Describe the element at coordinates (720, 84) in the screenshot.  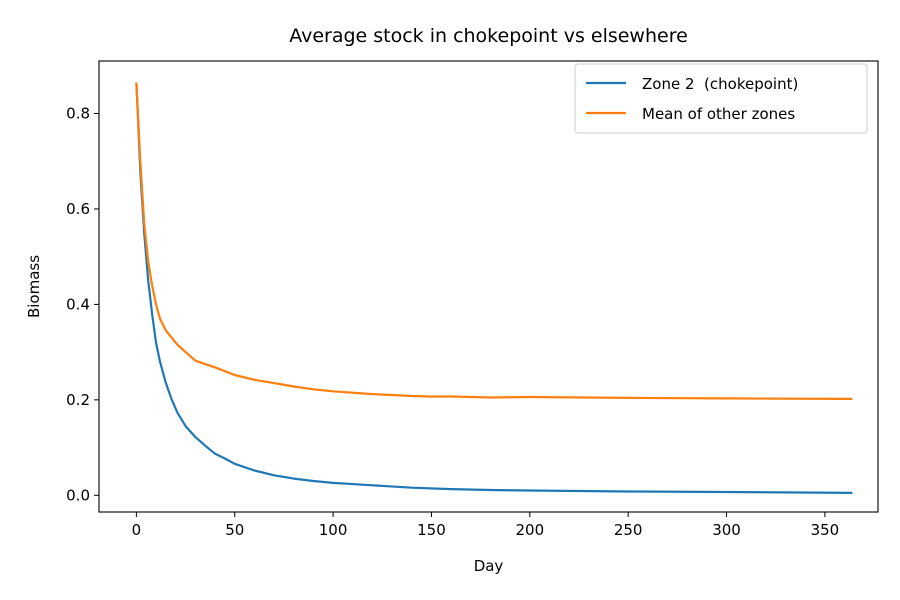
I see `legend-label-zone-2: Zone 2 (chokepoint)` at that location.